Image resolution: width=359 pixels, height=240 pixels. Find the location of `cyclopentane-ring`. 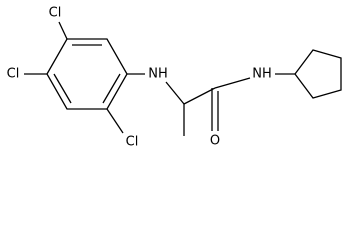

cyclopentane-ring is located at coordinates (318, 74).